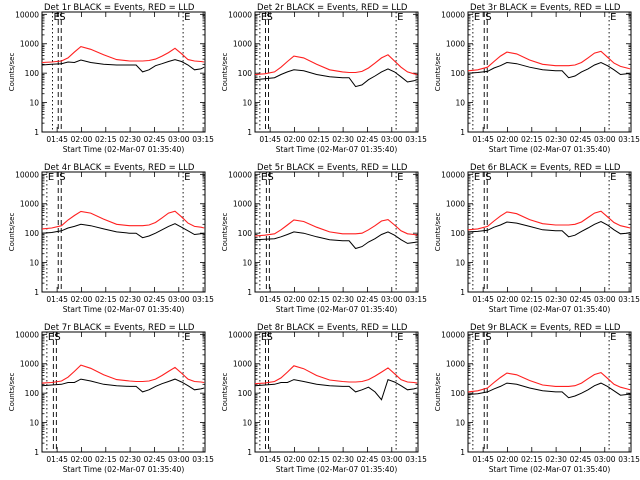 This screenshot has width=640, height=480. Describe the element at coordinates (545, 8) in the screenshot. I see `panel-title: Det 3r BLACK = Events, RED = LLD` at that location.